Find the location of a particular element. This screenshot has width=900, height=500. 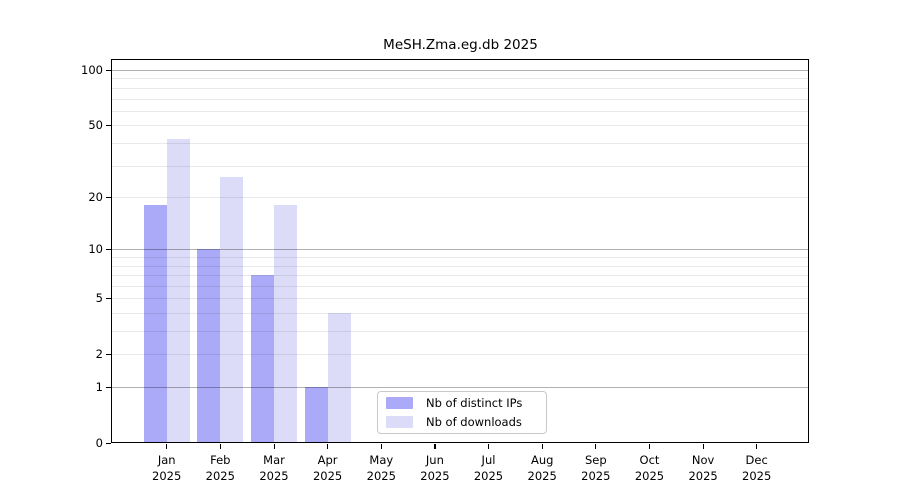

legend-item: Nb of distinct IPs is located at coordinates (466, 403).